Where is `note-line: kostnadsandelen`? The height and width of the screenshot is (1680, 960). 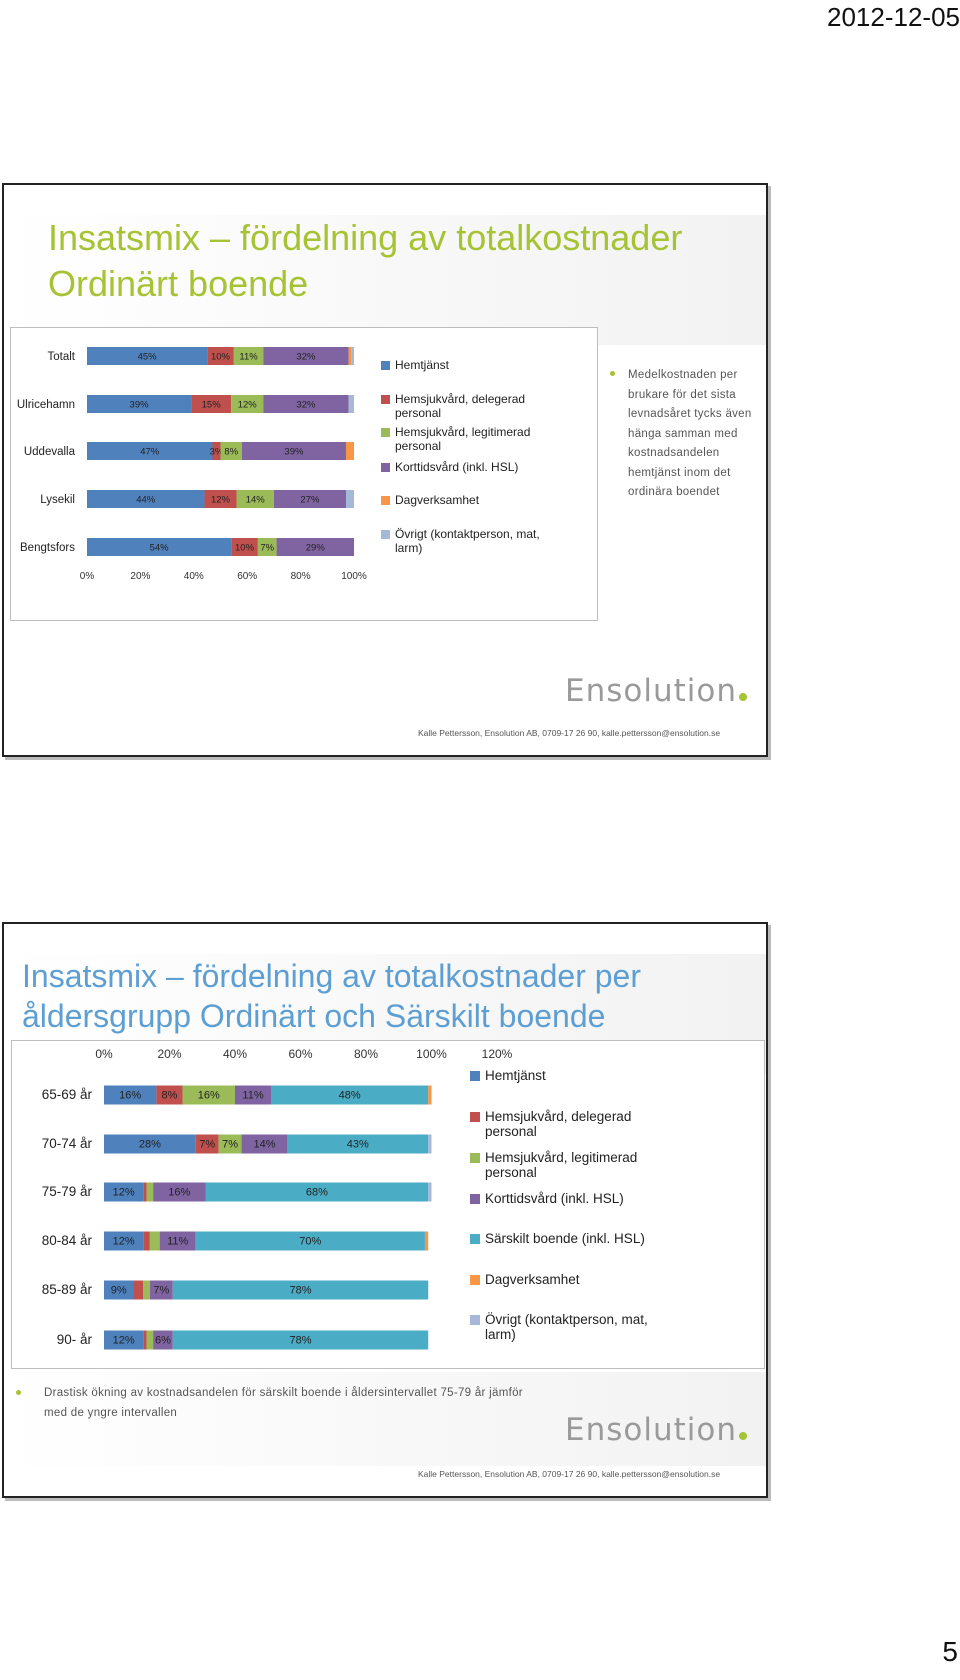 note-line: kostnadsandelen is located at coordinates (674, 453).